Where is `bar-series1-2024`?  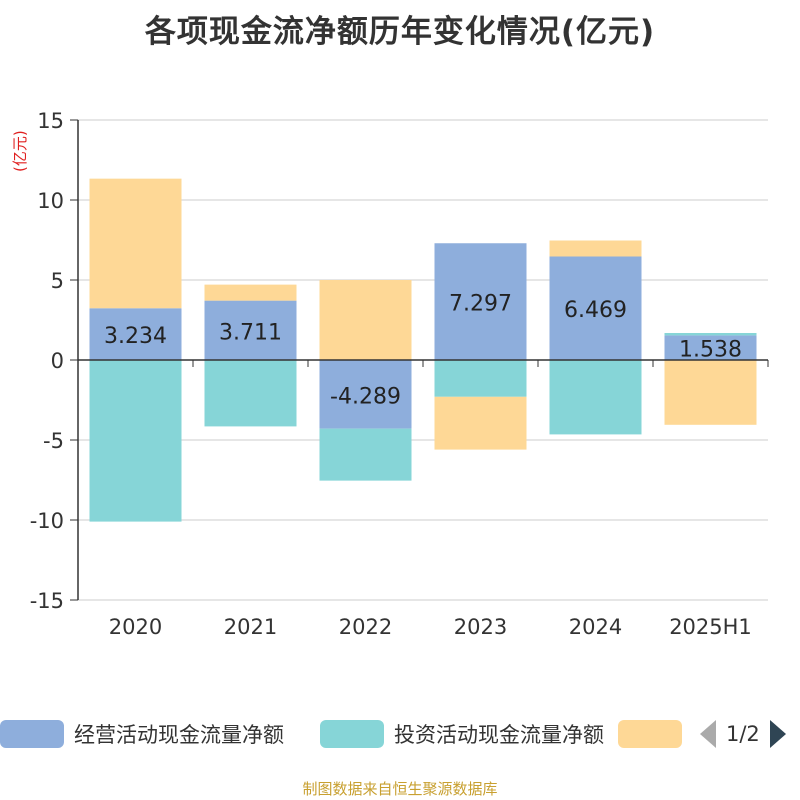
bar-series1-2024 is located at coordinates (595, 308).